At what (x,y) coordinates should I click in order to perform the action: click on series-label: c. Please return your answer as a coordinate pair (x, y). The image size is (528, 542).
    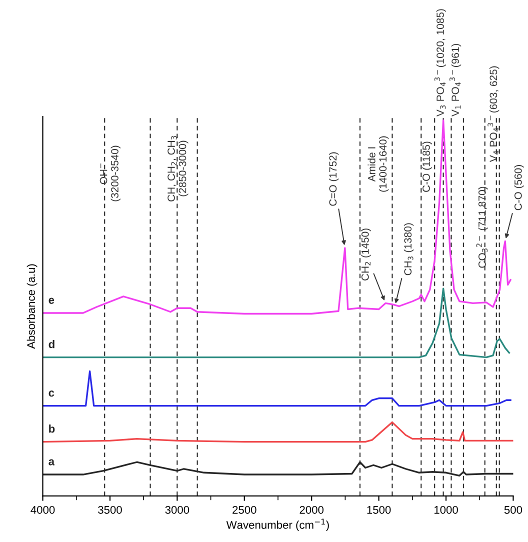
    Looking at the image, I should click on (51, 393).